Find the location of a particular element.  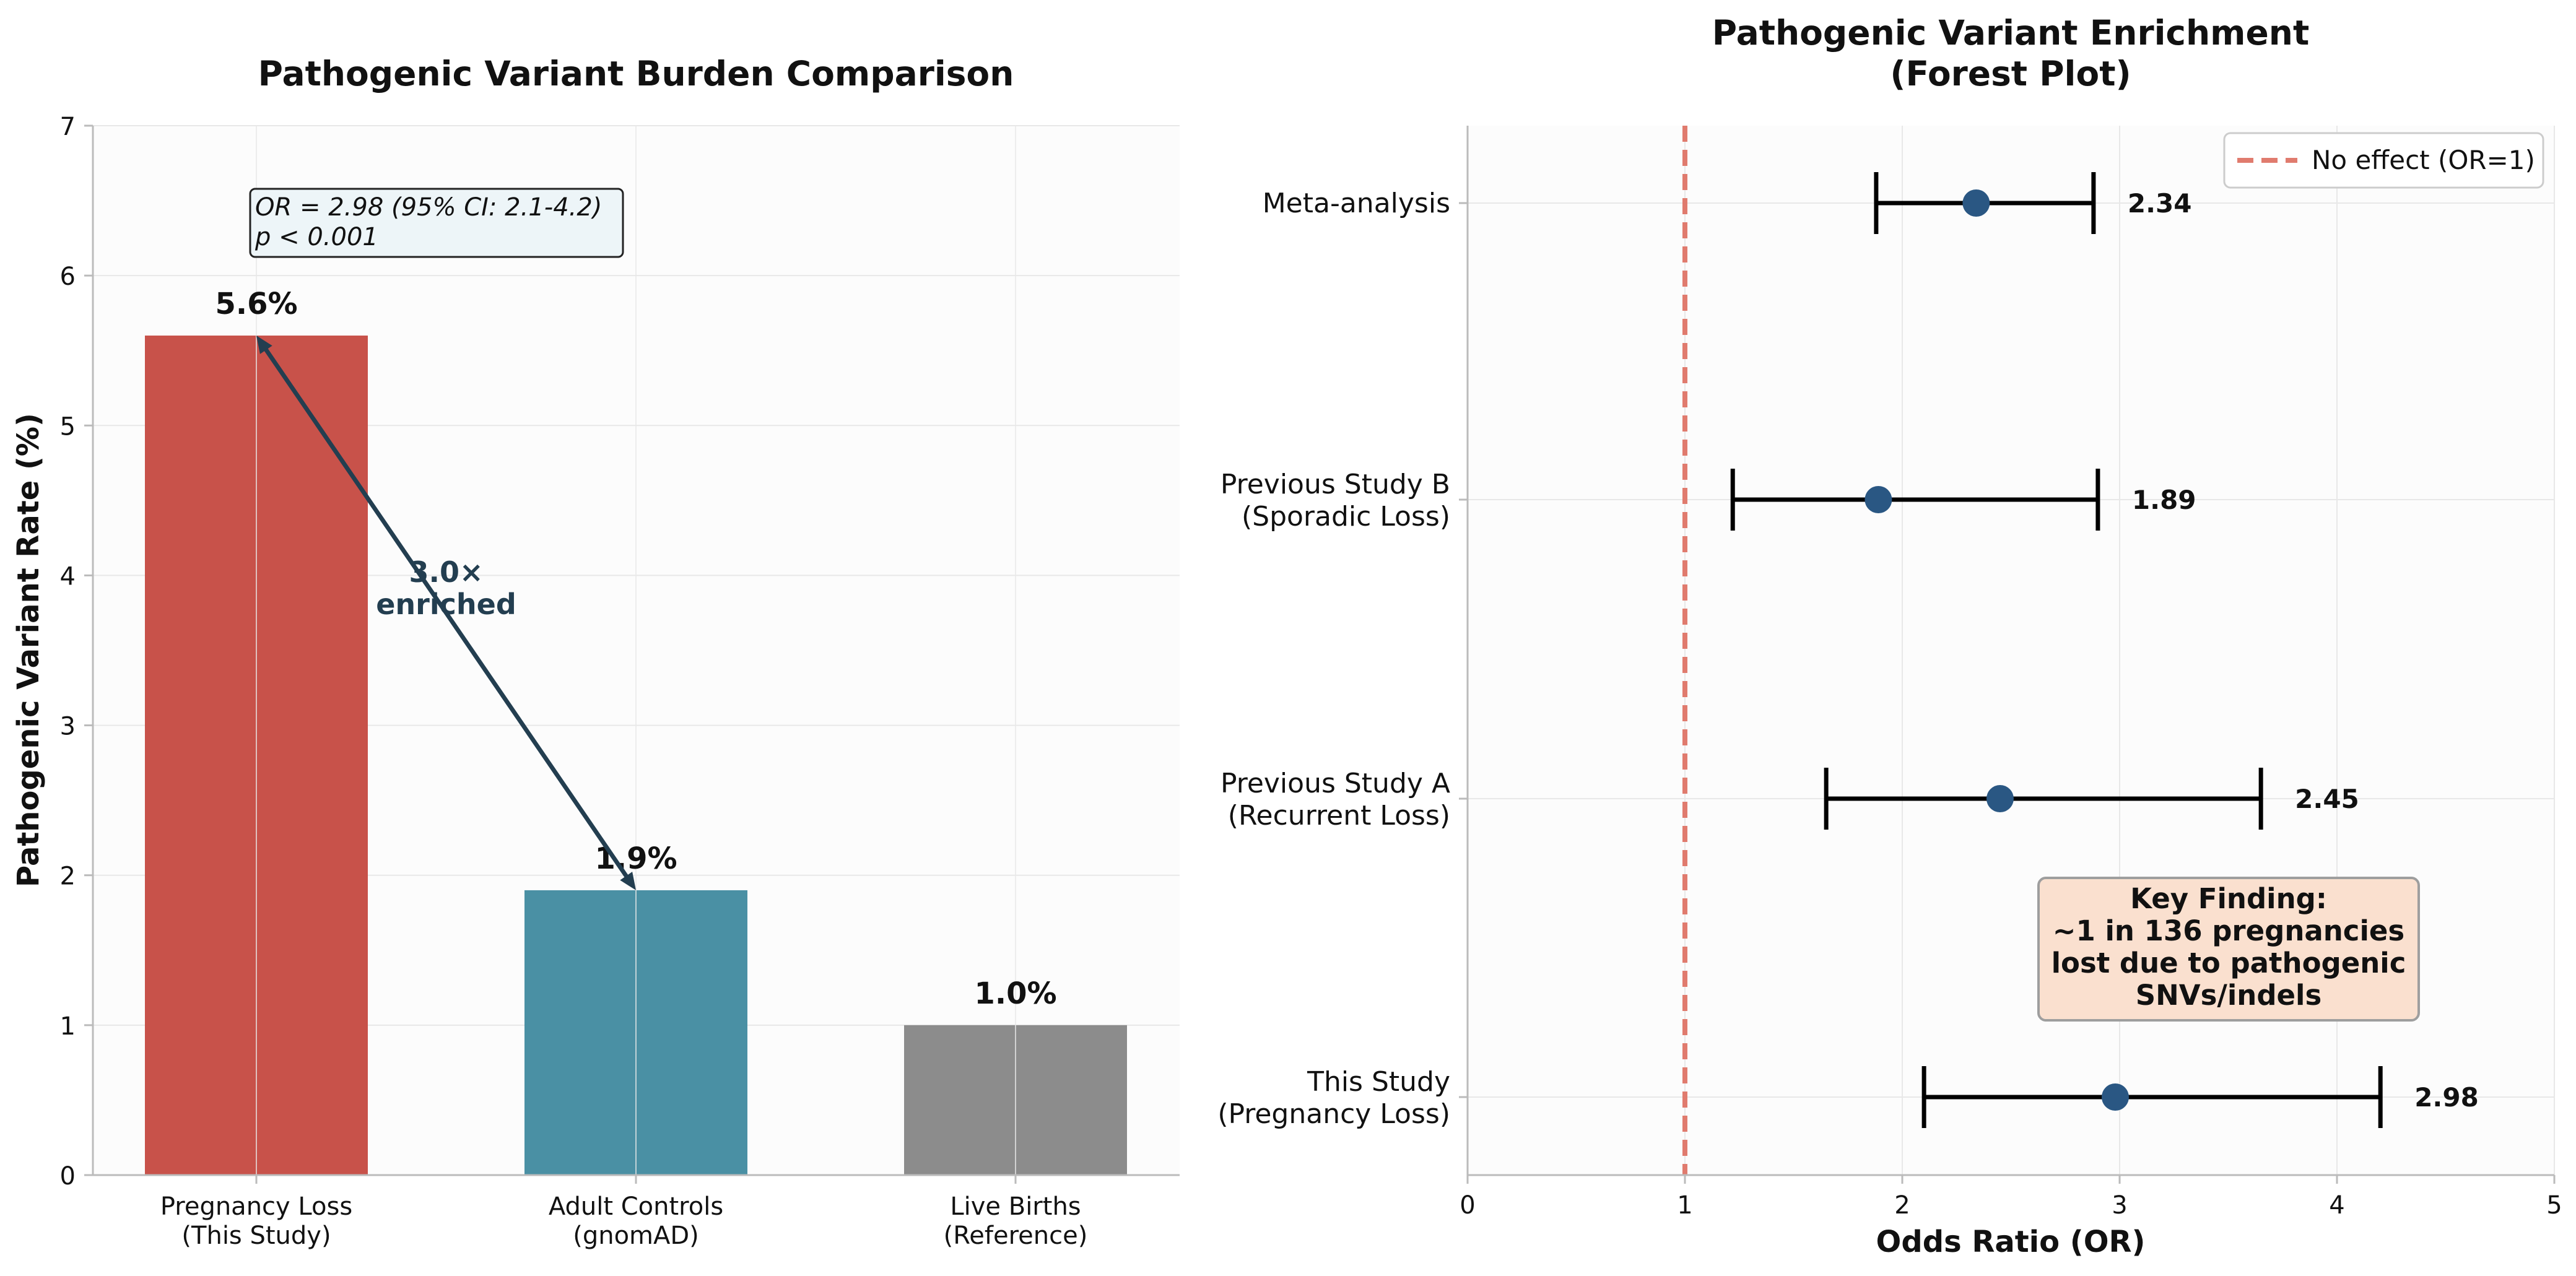

bar-x-tick-label-sub: (gnomAD) is located at coordinates (636, 1236).